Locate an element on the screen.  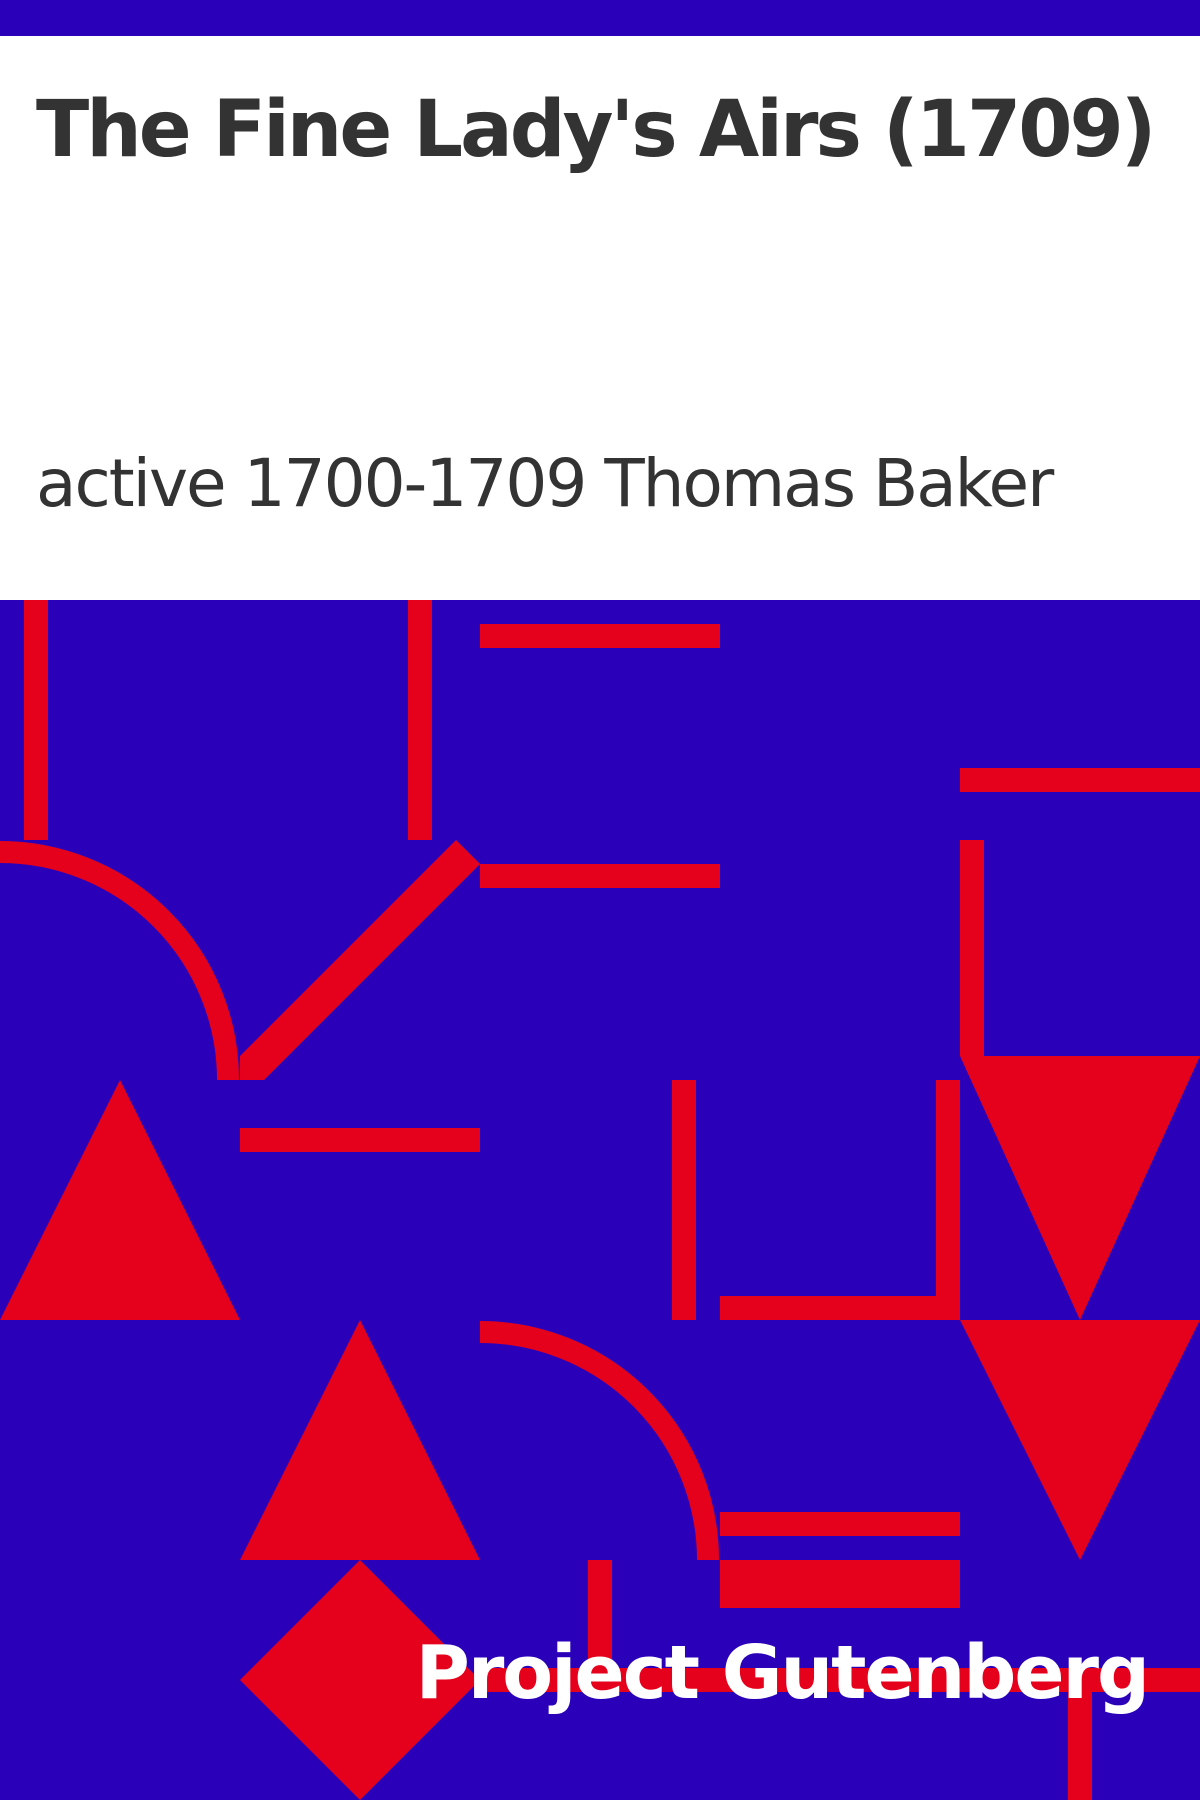
book-title: The Fine Lady's Airs (1709) is located at coordinates (596, 130).